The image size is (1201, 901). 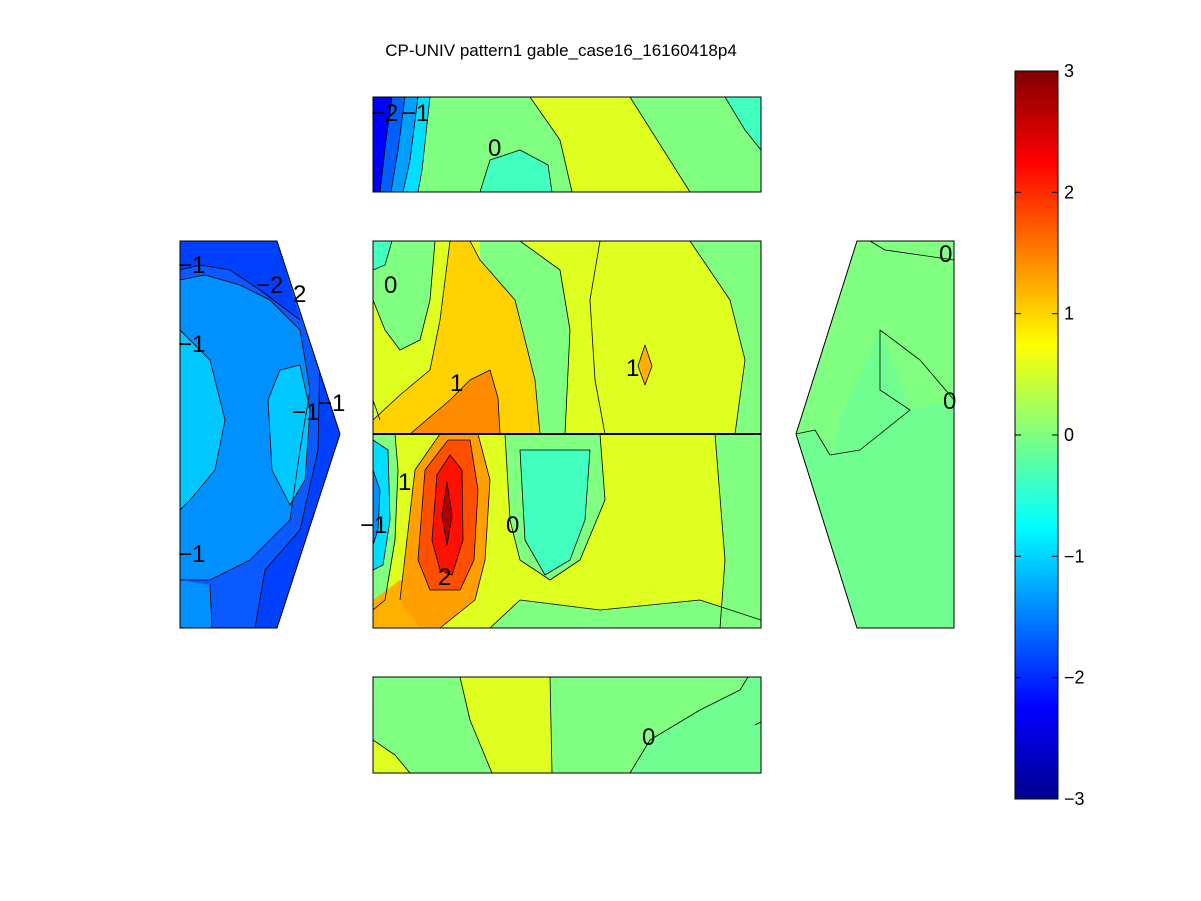 What do you see at coordinates (610, 144) in the screenshot?
I see `upper-roof-region-pos-a` at bounding box center [610, 144].